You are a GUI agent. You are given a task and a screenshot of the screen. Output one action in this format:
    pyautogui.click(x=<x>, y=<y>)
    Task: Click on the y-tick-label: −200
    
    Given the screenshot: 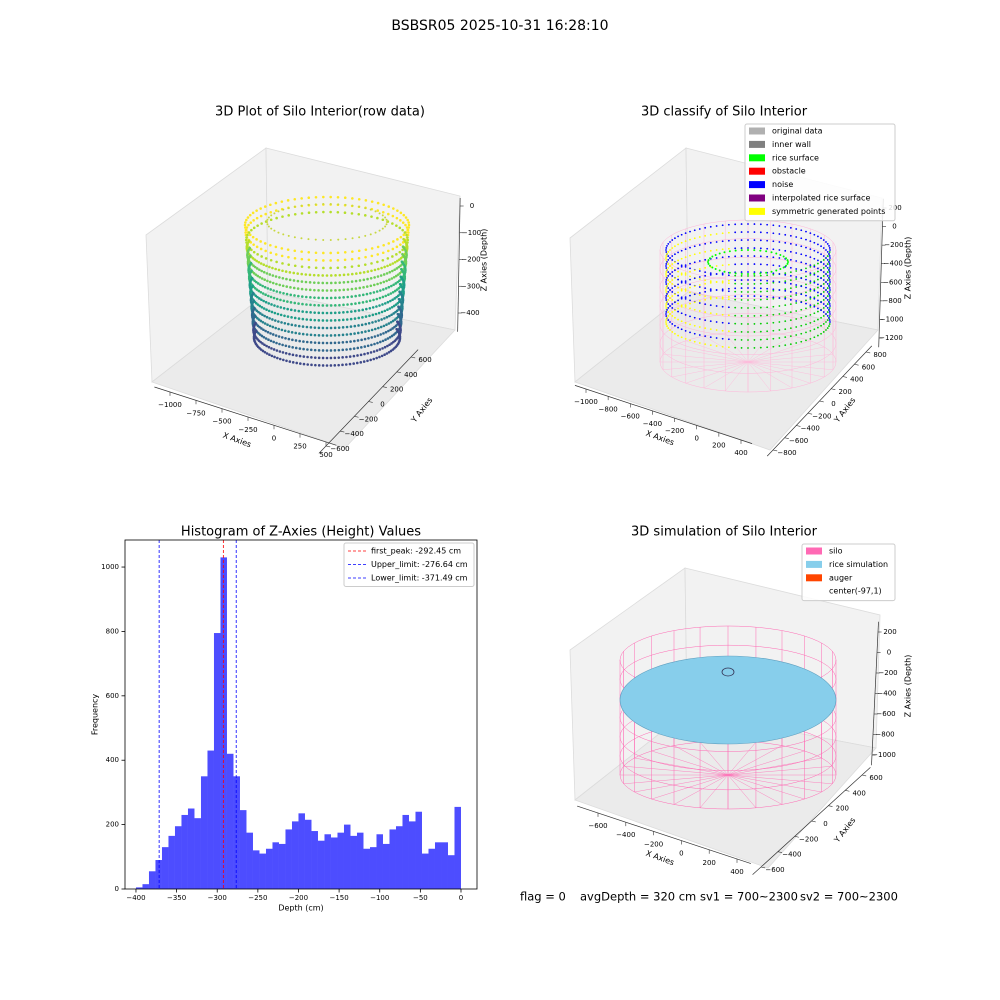 What is the action you would take?
    pyautogui.click(x=821, y=416)
    